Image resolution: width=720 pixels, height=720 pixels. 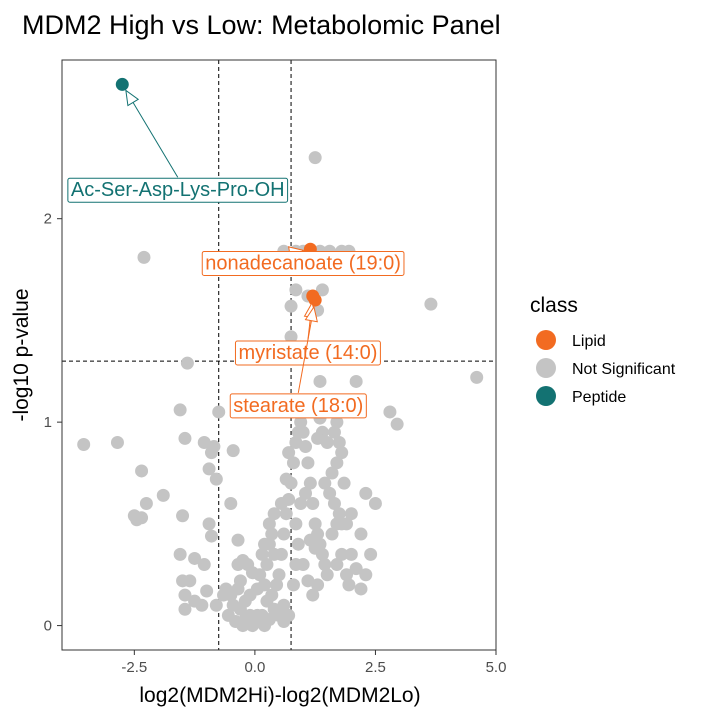 I want to click on x-axis-title: log2(MDM2Hi)-log2(MDM2Lo), so click(x=279, y=695).